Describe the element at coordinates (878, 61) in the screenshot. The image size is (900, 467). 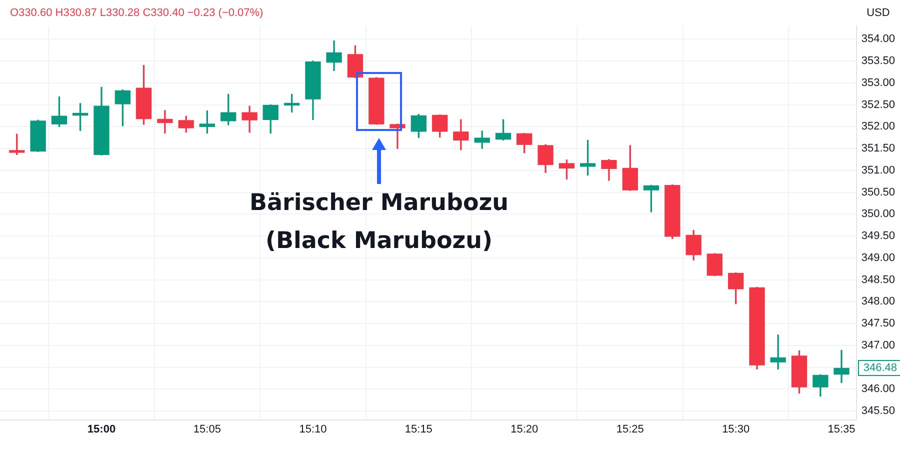
I see `y-tick-label: 353.50` at that location.